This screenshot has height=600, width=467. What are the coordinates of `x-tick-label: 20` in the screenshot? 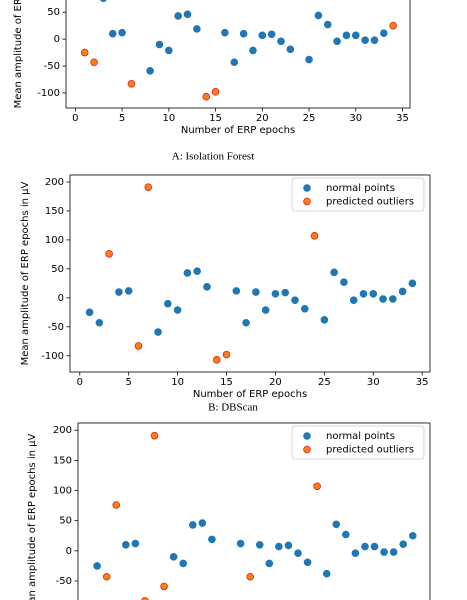 It's located at (262, 118).